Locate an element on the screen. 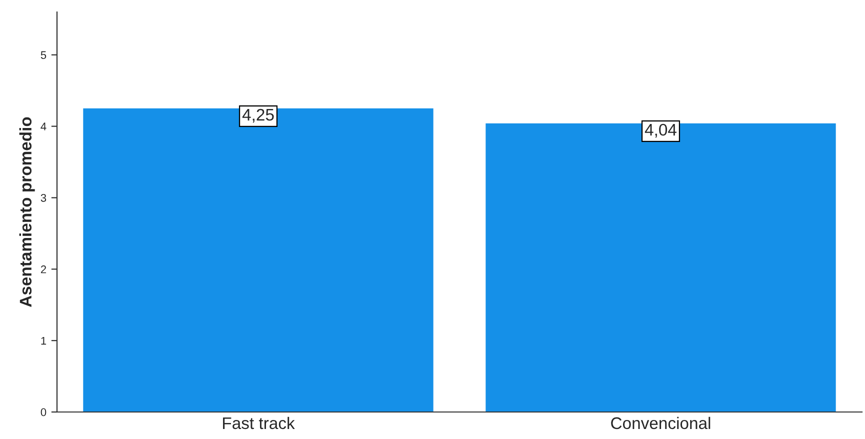  y-tick-label: 2 is located at coordinates (43, 269).